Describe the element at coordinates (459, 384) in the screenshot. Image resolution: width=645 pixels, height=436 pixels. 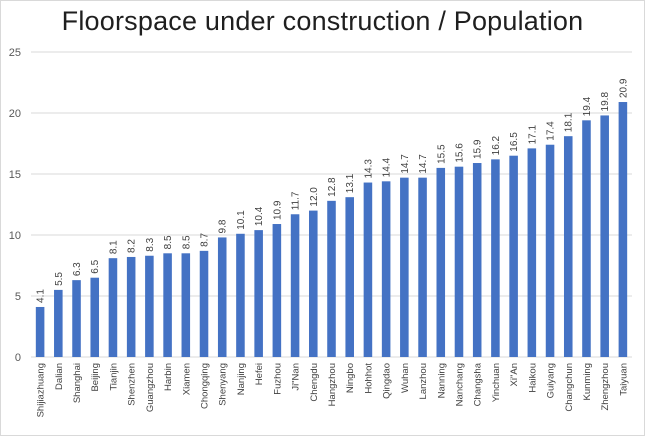
I see `x-tick-label: Nanchang` at that location.